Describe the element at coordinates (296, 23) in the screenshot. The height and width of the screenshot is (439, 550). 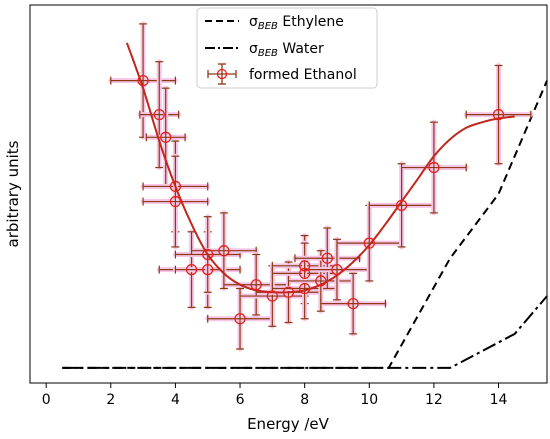
I see `legend-label-ethylene: σBEB Ethylene` at that location.